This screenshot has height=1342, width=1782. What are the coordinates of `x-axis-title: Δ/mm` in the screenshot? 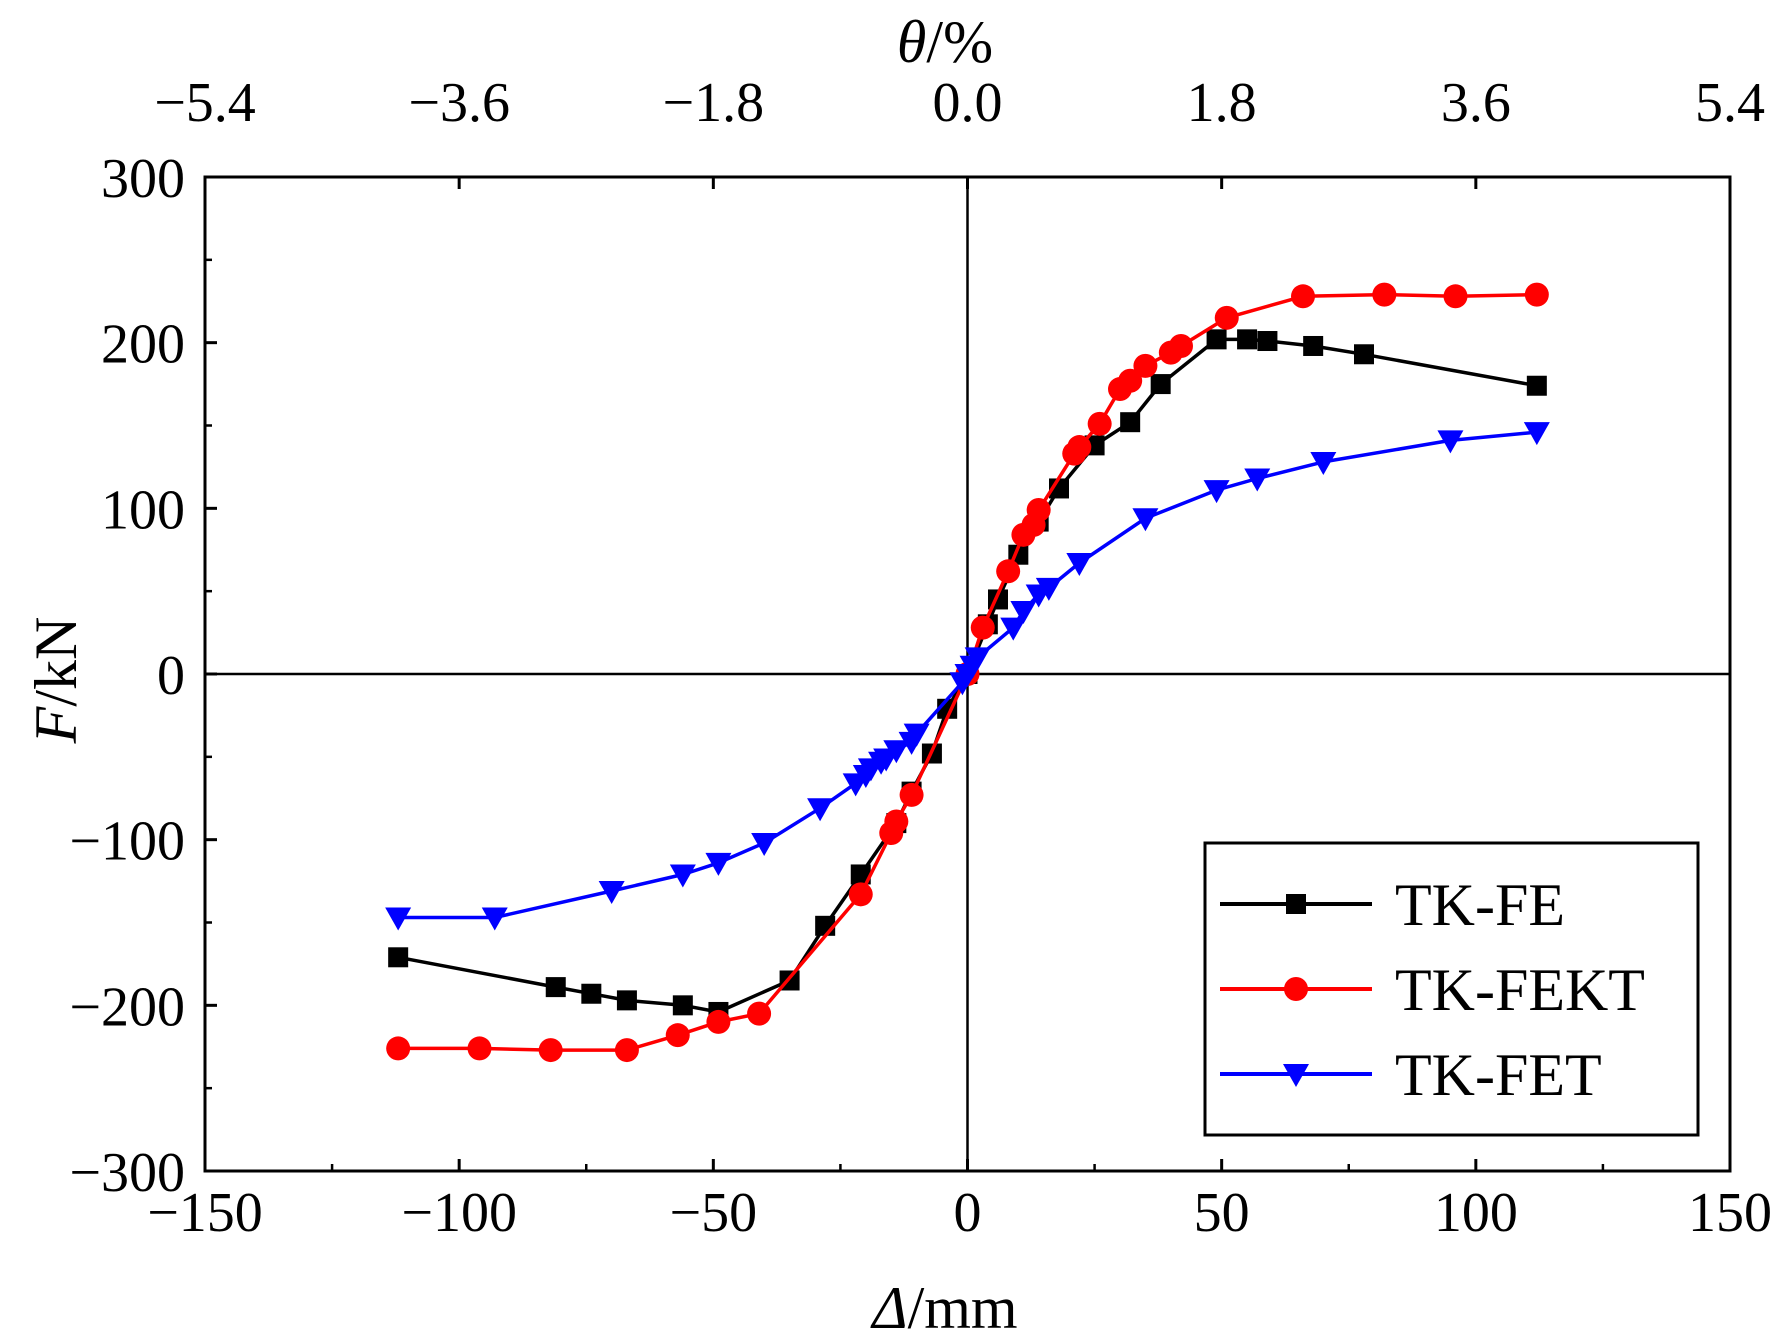 It's located at (943, 1308).